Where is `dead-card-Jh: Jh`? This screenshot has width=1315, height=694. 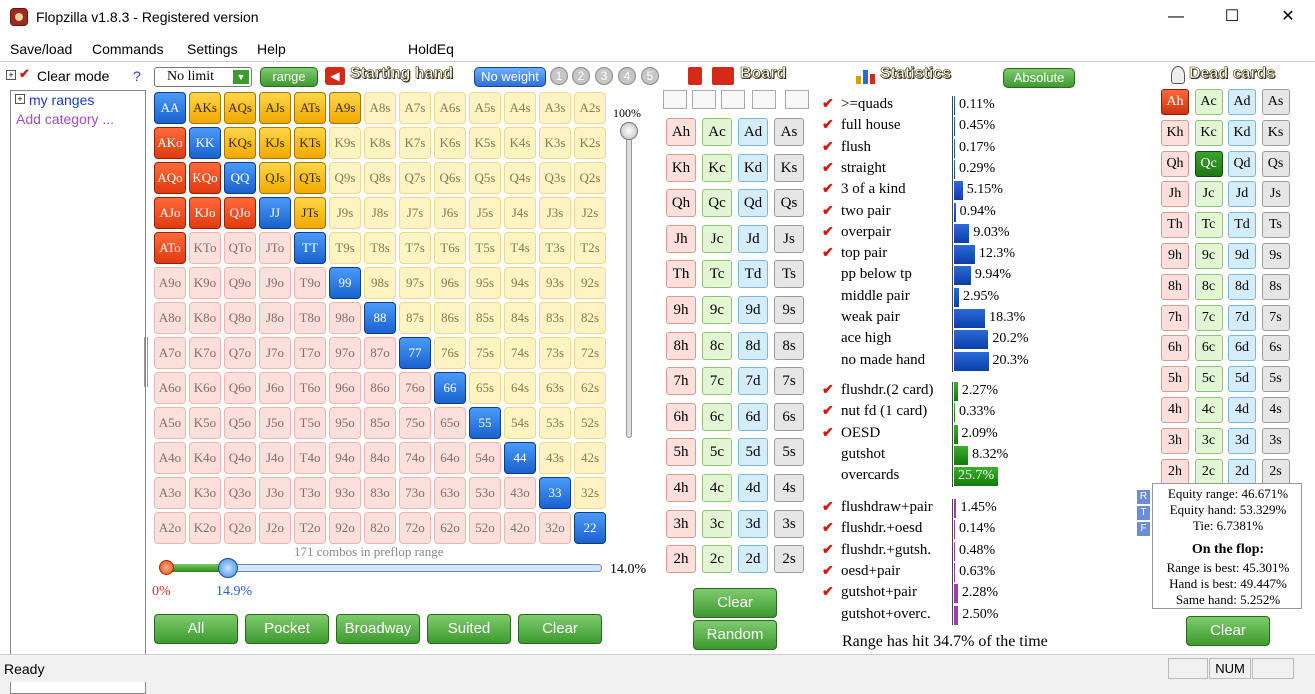
dead-card-Jh: Jh is located at coordinates (1175, 194).